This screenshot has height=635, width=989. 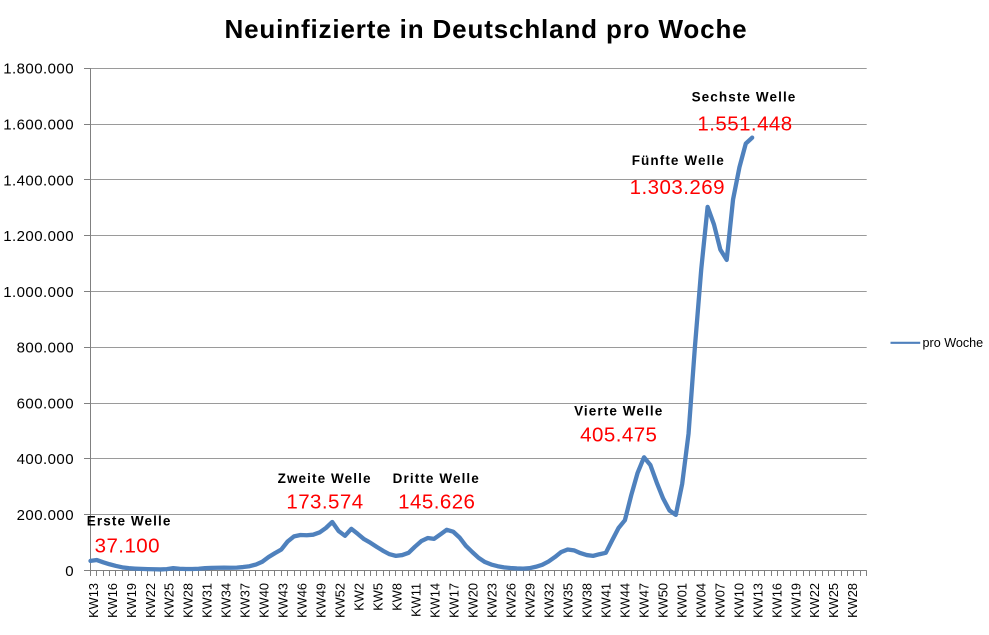 I want to click on svg-text: 800.000, so click(x=45, y=348).